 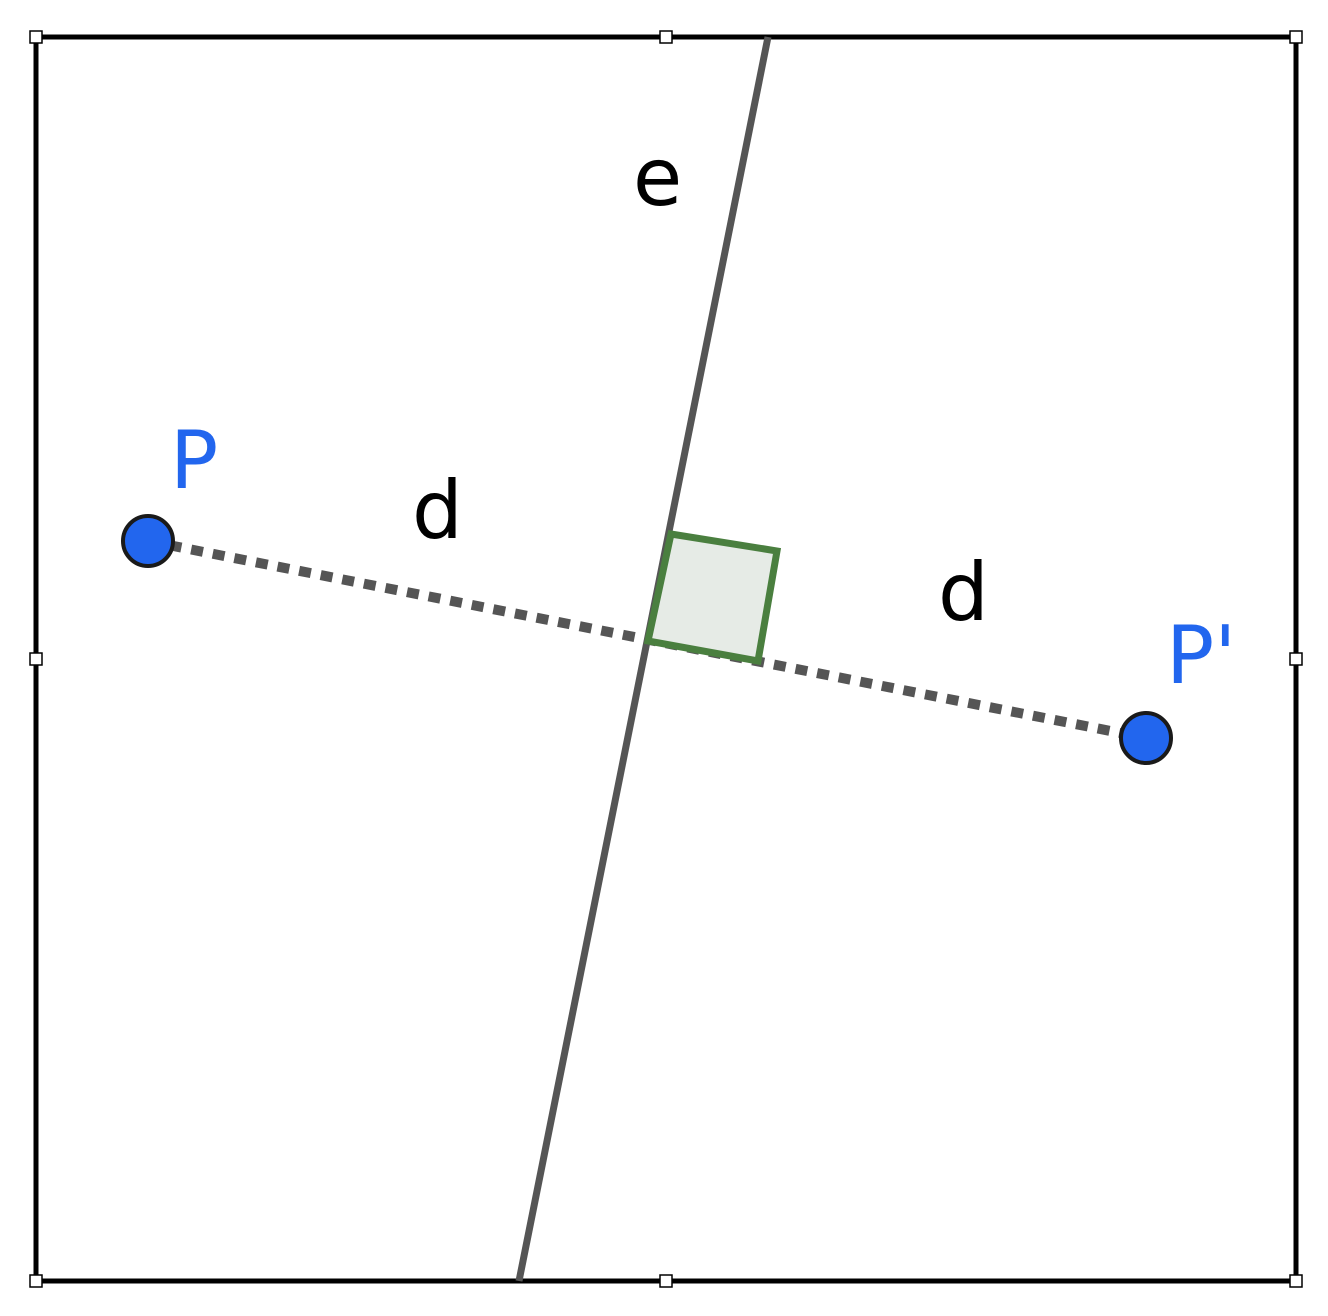 I want to click on point-label-p: P, so click(x=194, y=460).